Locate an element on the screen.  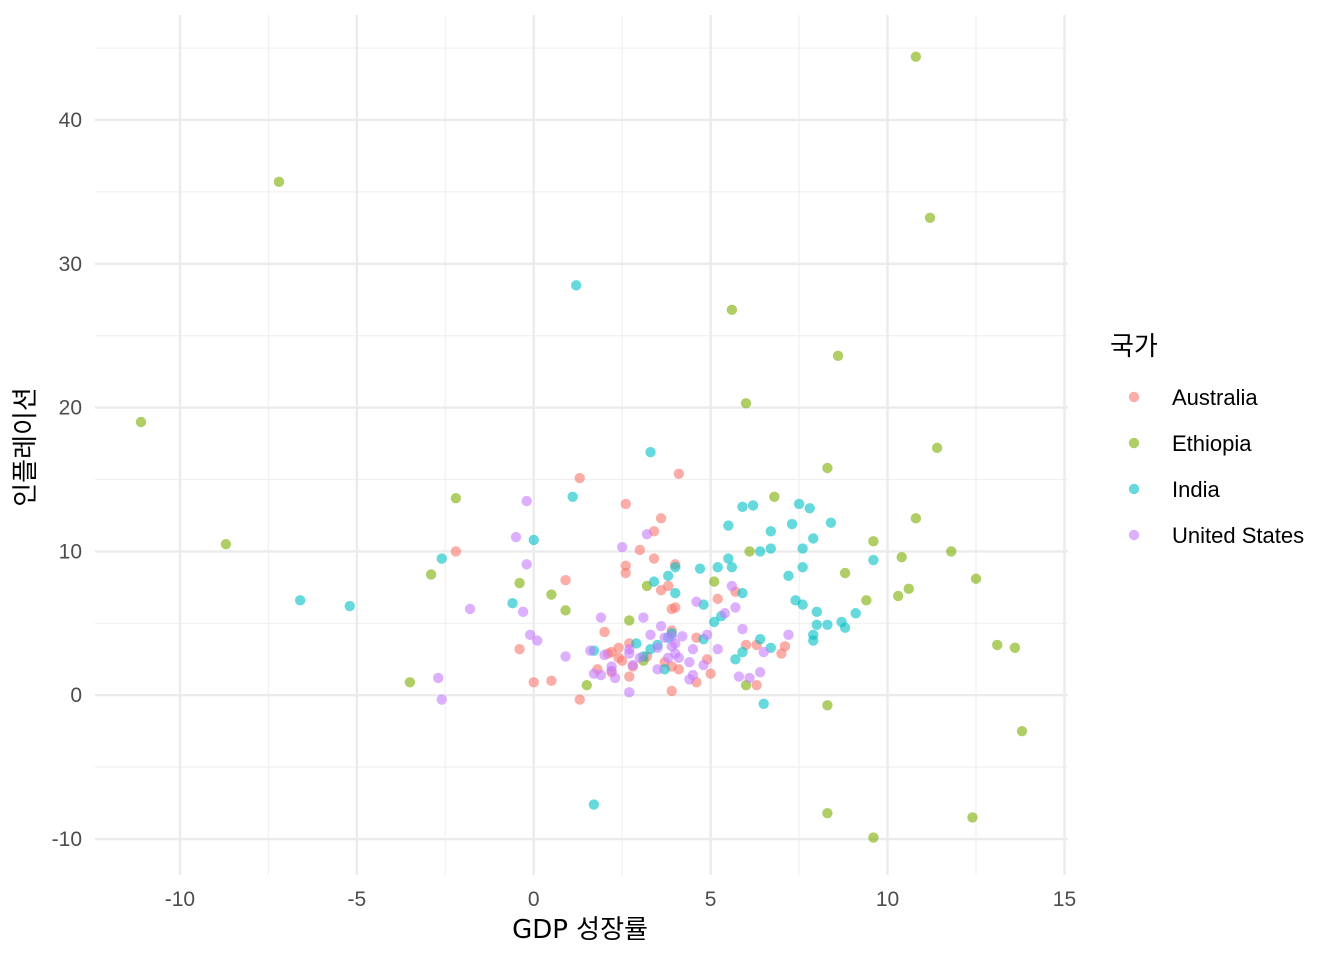
x-axis-title: GDP 성장률 is located at coordinates (580, 930).